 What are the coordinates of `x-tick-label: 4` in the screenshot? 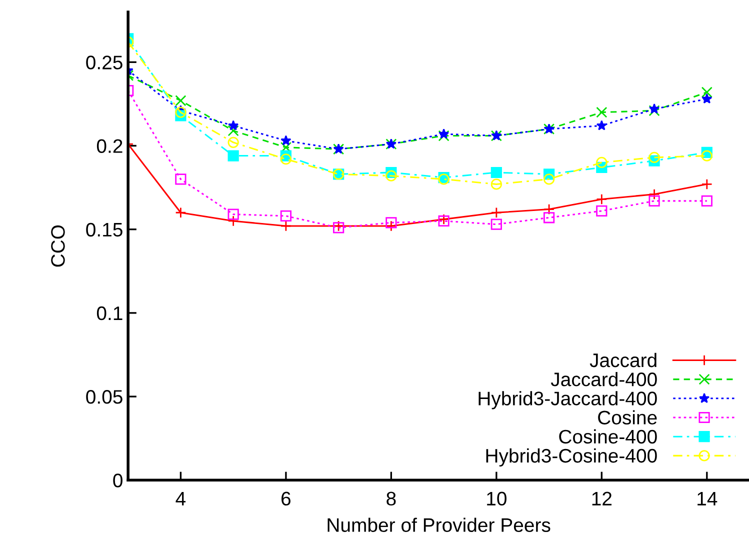 It's located at (181, 499).